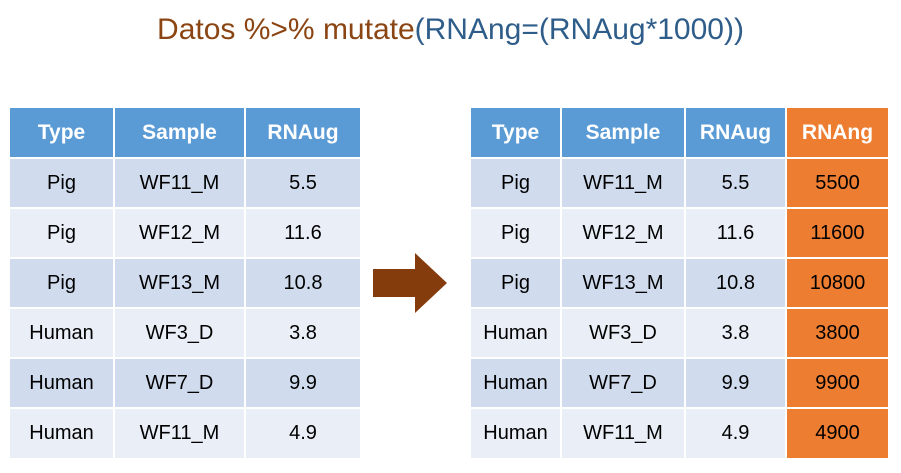  I want to click on table-row: Human WF7_D 9.9, so click(185, 383).